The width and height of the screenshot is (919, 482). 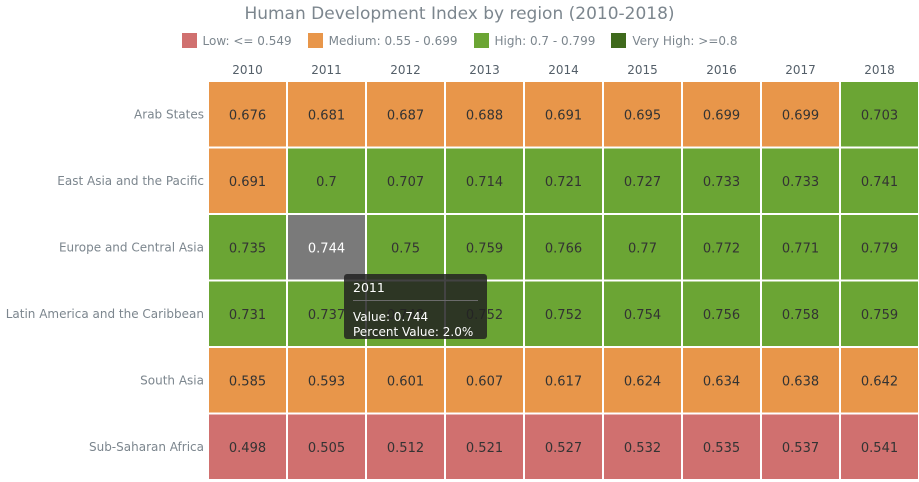 I want to click on cell-value-label: 0.727, so click(x=642, y=182).